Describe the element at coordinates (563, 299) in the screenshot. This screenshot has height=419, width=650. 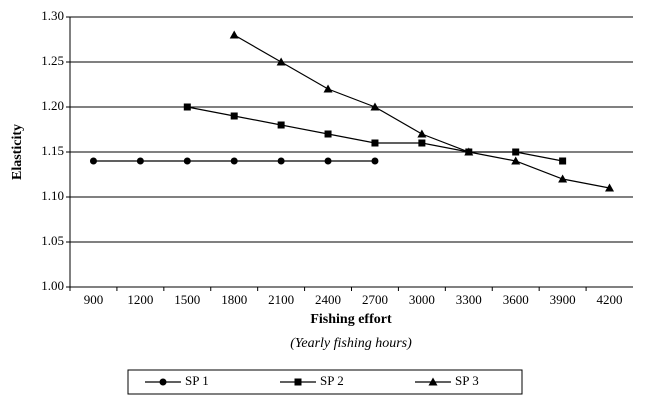
I see `x-tick-label: 3900` at that location.